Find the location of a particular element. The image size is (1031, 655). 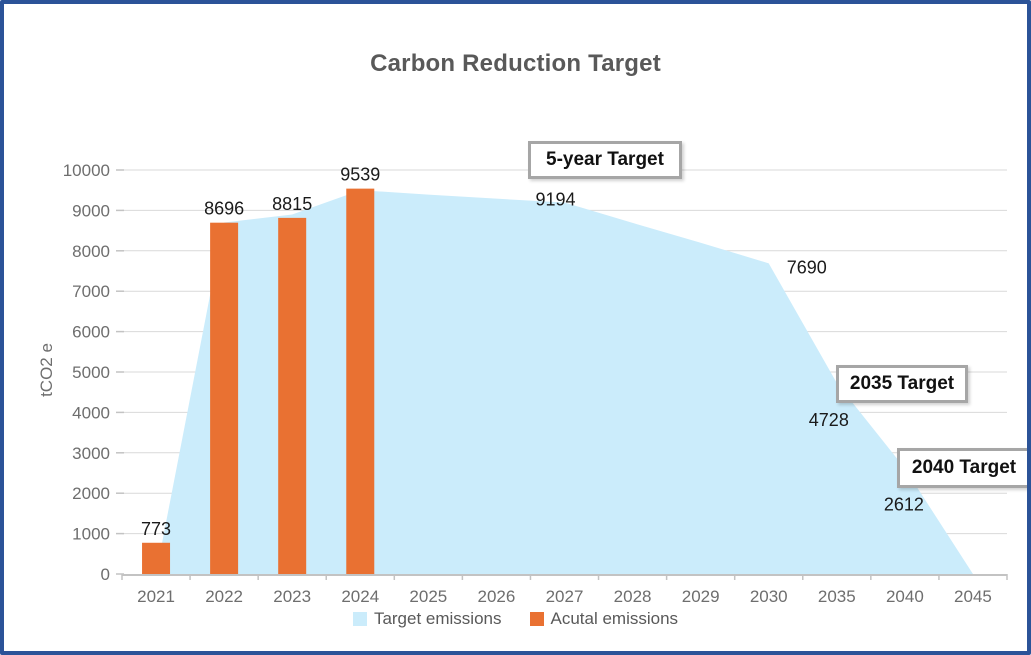

bar-2022 is located at coordinates (224, 398).